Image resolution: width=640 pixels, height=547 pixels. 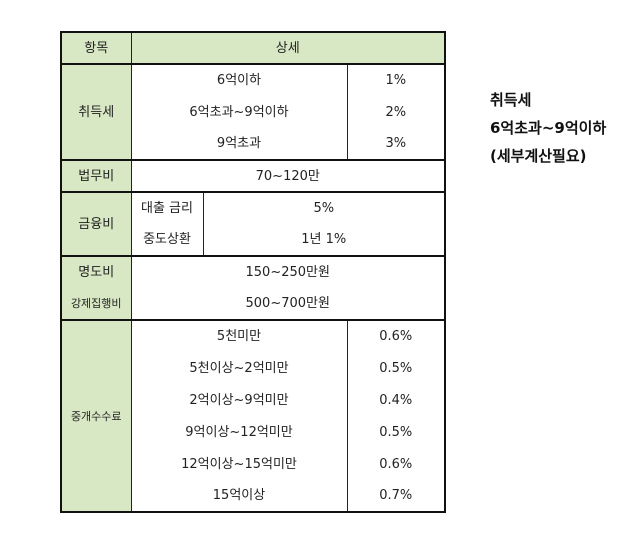 I want to click on acquisition-tax-row: 취득세 6억이하 1%, so click(x=253, y=112).